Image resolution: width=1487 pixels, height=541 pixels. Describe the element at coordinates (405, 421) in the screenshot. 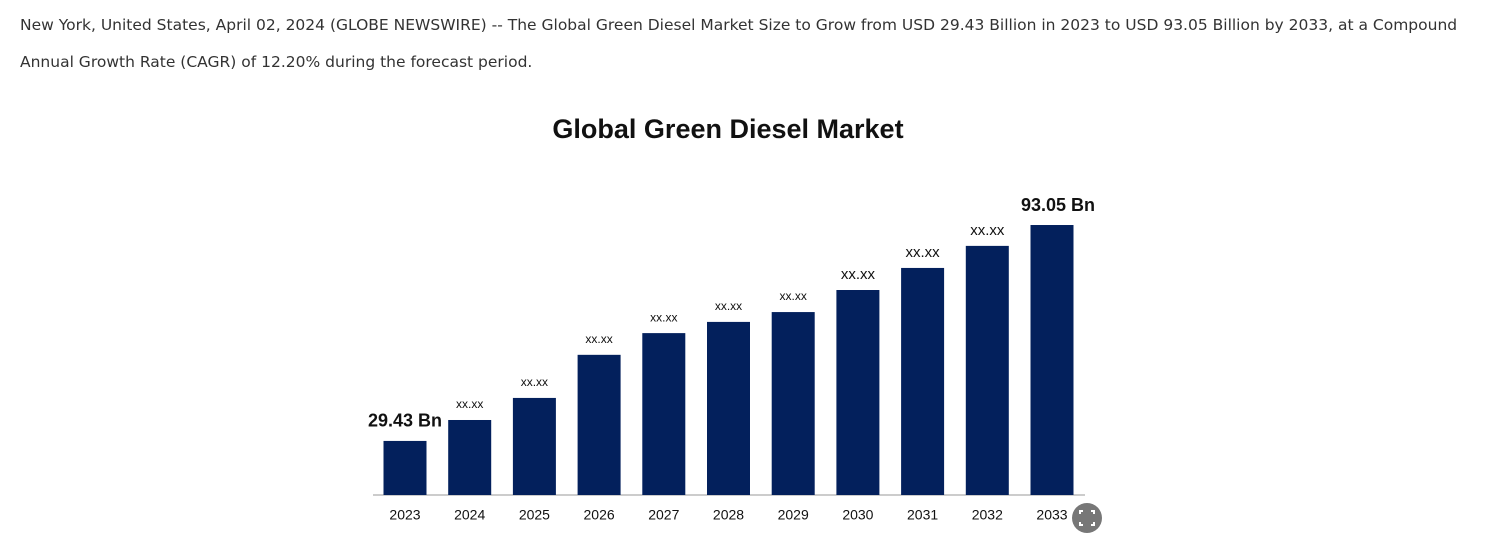

I see `value-label: 29.43 Bn` at that location.